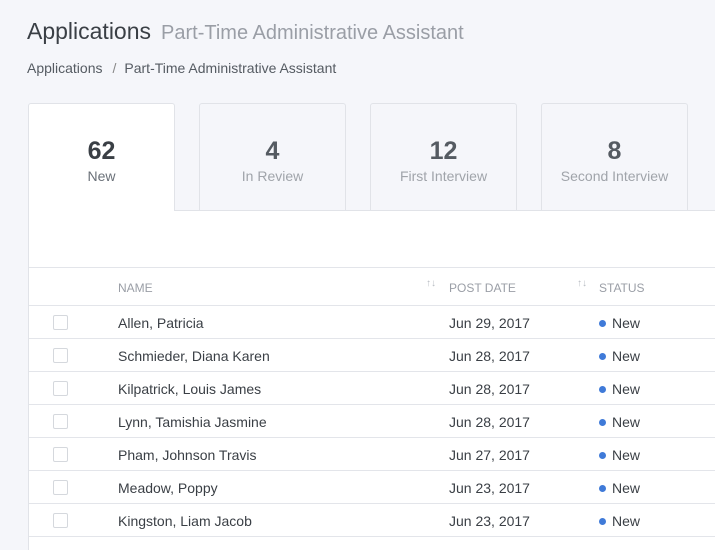 This screenshot has height=550, width=715. Describe the element at coordinates (372, 421) in the screenshot. I see `table-row: Lynn, Tamishia Jasmine Jun 28, 2017 New` at that location.